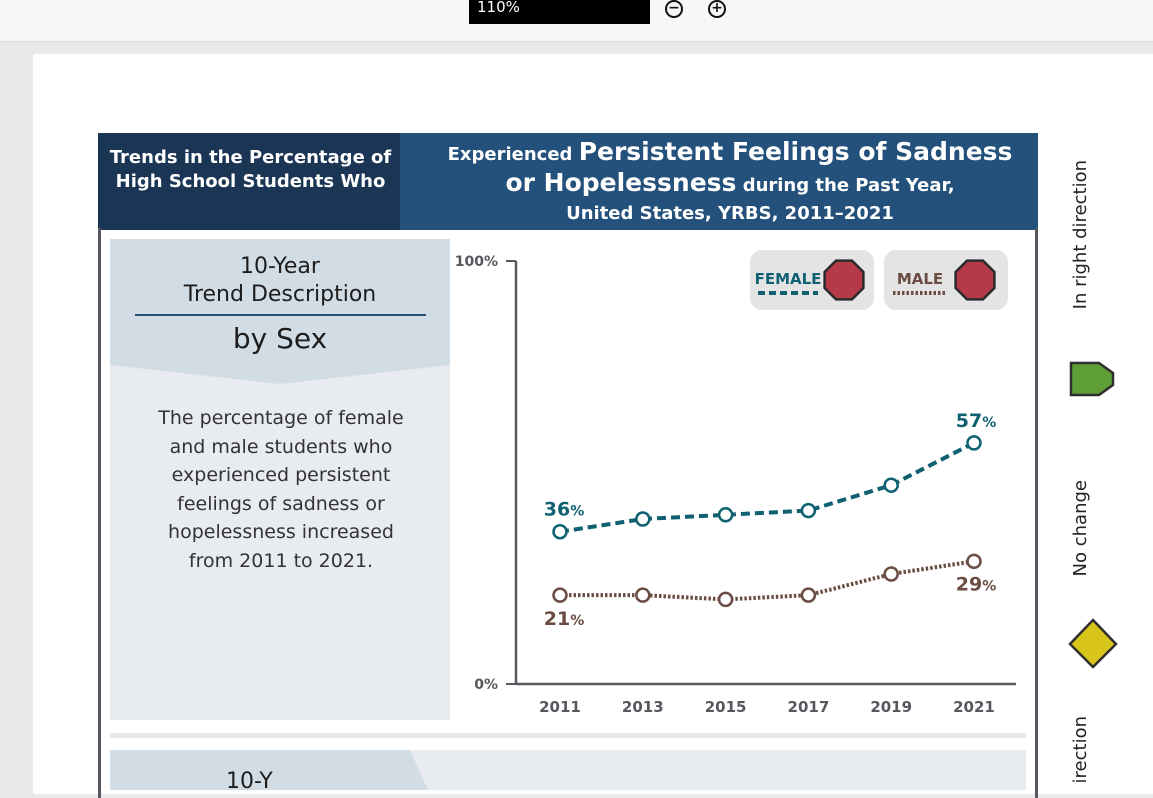 The height and width of the screenshot is (798, 1153). I want to click on x-tick-label: 2017, so click(809, 707).